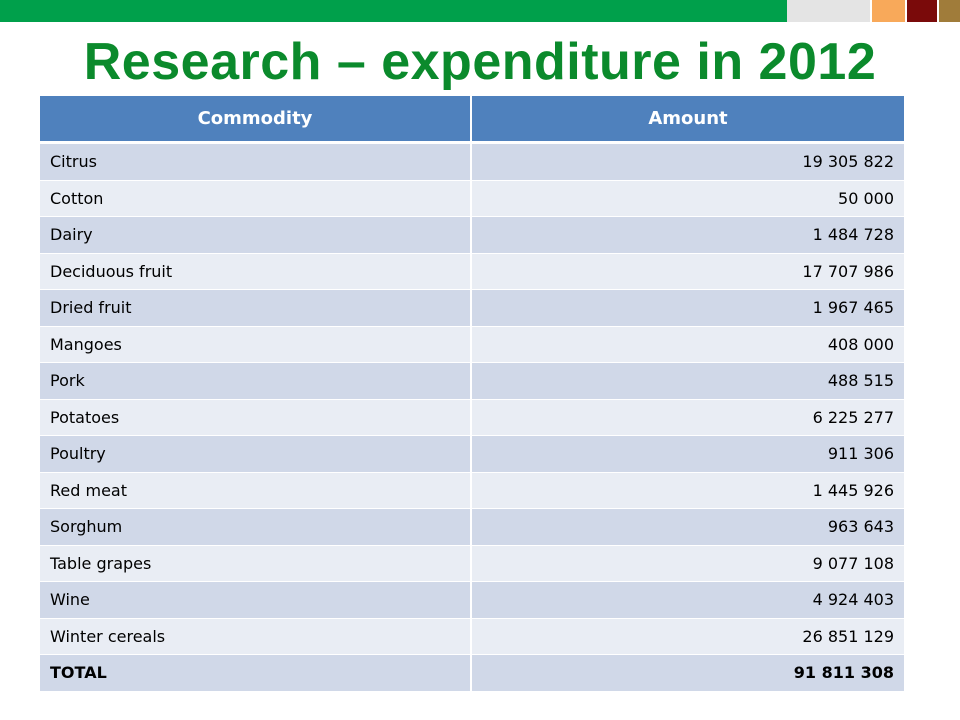 This screenshot has height=720, width=960. I want to click on table-row: Cotton 50 000, so click(472, 198).